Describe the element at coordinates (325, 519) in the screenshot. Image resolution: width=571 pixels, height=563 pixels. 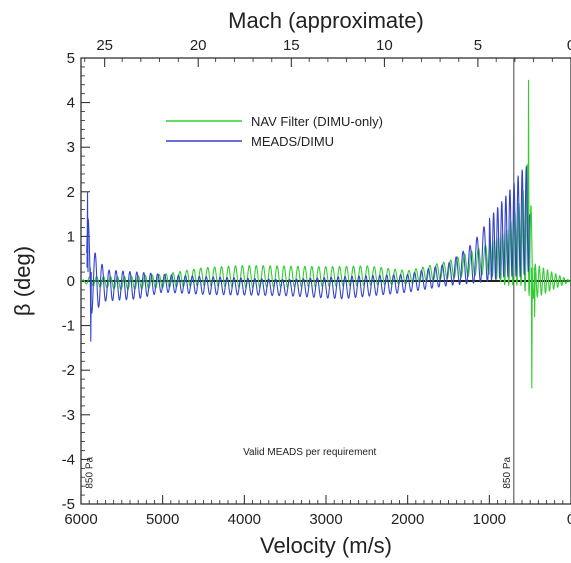
I see `x-tick-label: 3000` at that location.